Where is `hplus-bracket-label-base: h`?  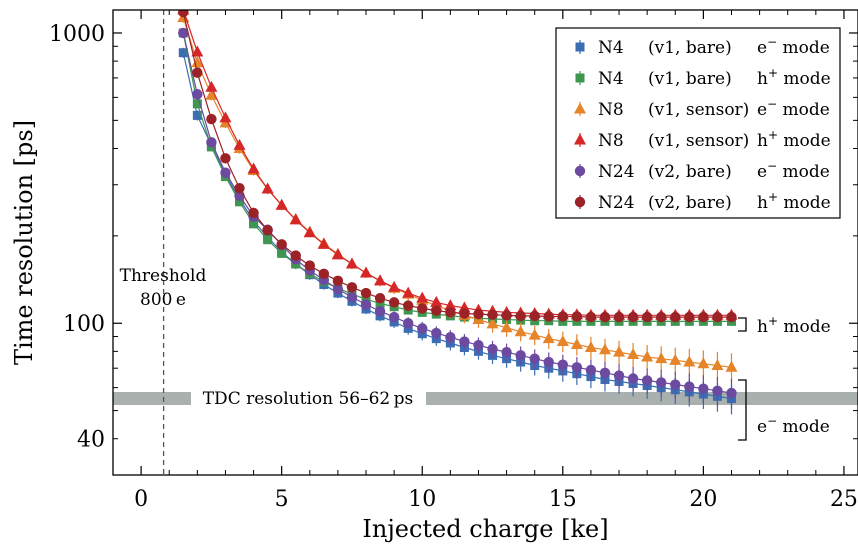
hplus-bracket-label-base: h is located at coordinates (762, 327).